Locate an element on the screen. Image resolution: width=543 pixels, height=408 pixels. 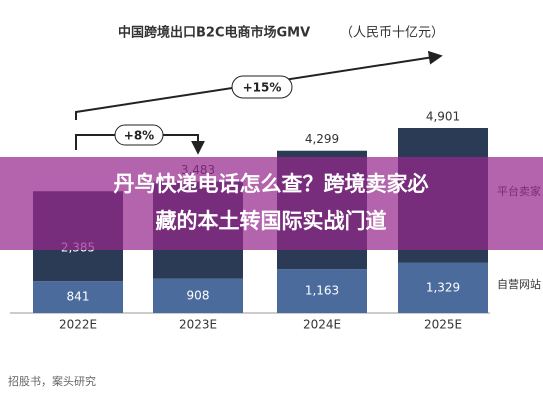
annotation: +15% is located at coordinates (262, 88).